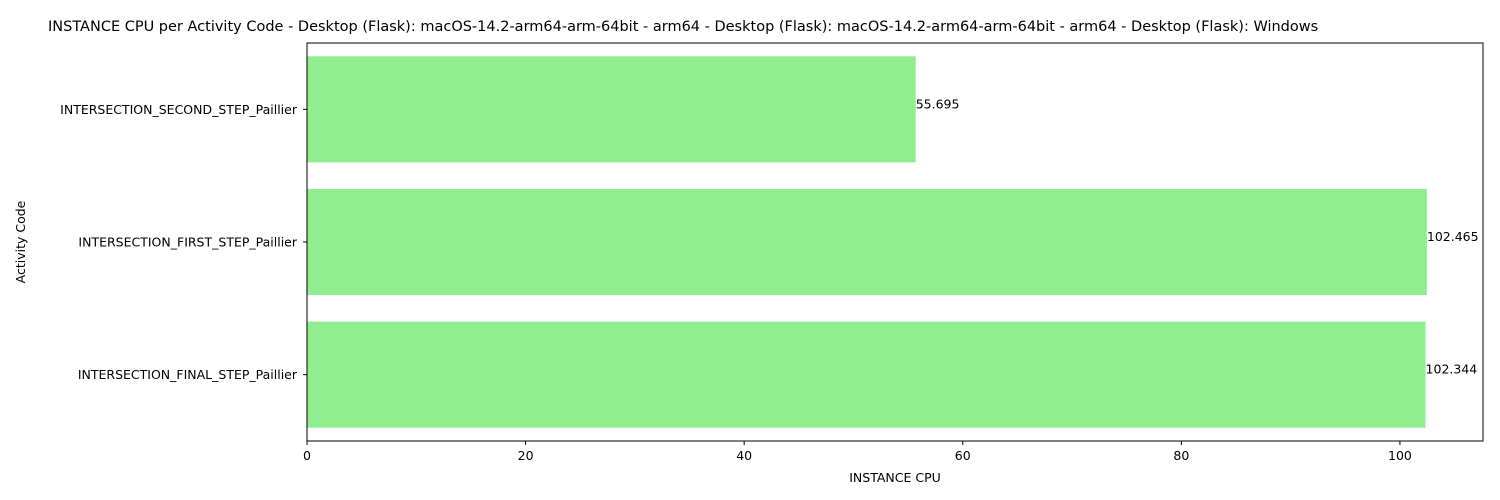 The height and width of the screenshot is (500, 1500). Describe the element at coordinates (1400, 455) in the screenshot. I see `x-tick-label: 100` at that location.